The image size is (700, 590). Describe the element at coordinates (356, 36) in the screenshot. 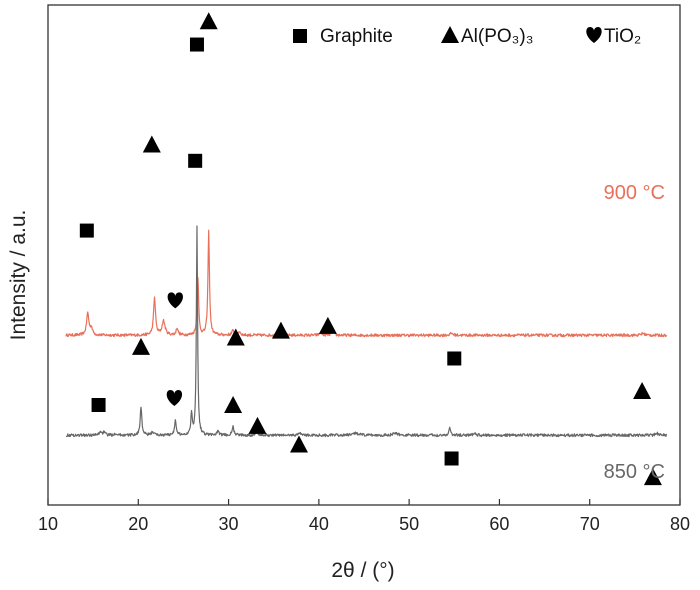

I see `legend-label-graphite: Graphite` at that location.